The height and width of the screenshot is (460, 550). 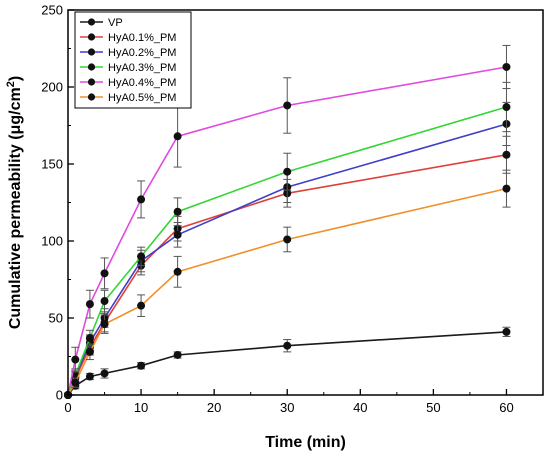 I want to click on legend-label: VP, so click(x=115, y=23).